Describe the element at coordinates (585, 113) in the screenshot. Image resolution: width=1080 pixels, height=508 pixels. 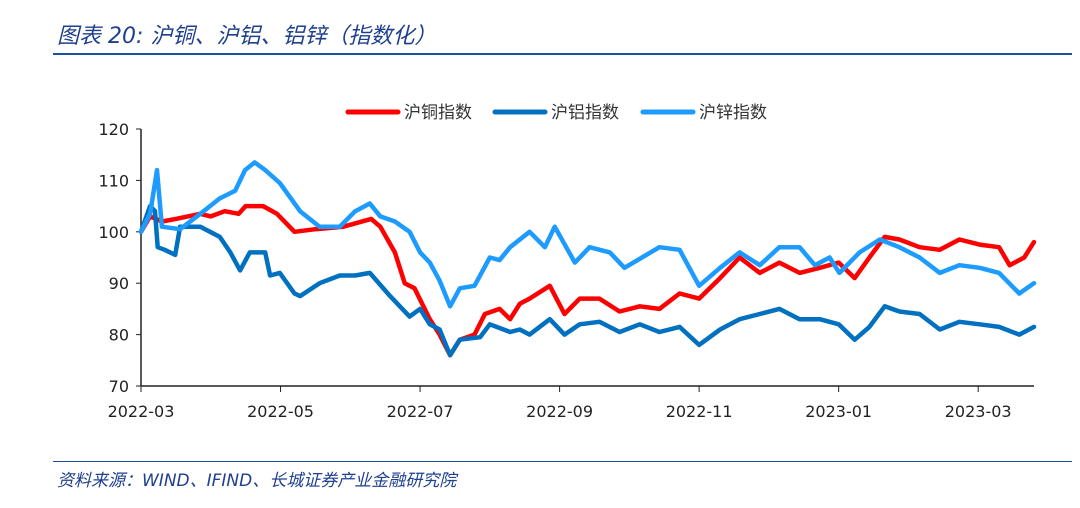
I see `legend-label-2: 沪铝指数` at that location.